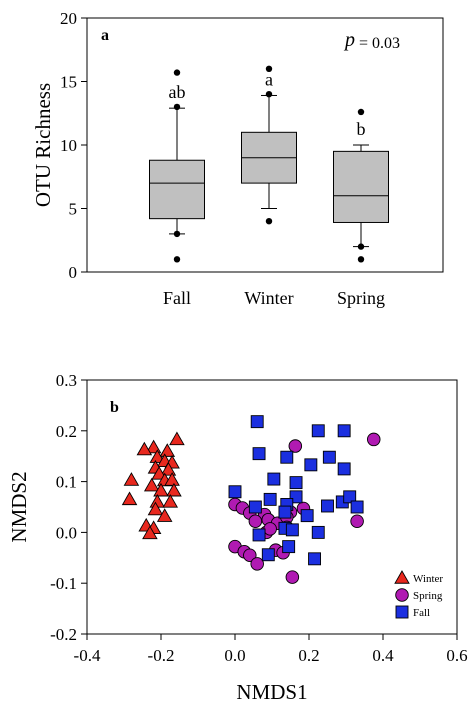  Describe the element at coordinates (177, 298) in the screenshot. I see `x-category-label: Fall` at that location.